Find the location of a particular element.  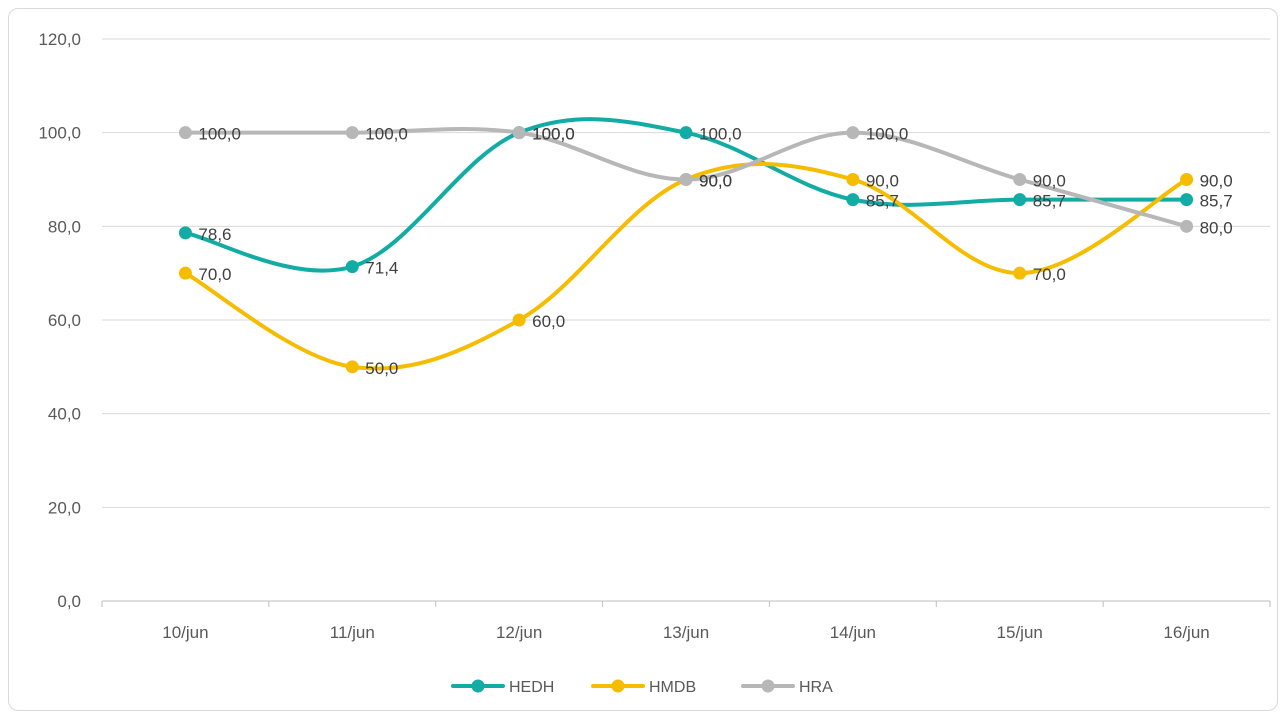

y-tick-label: 80,0 is located at coordinates (64, 226).